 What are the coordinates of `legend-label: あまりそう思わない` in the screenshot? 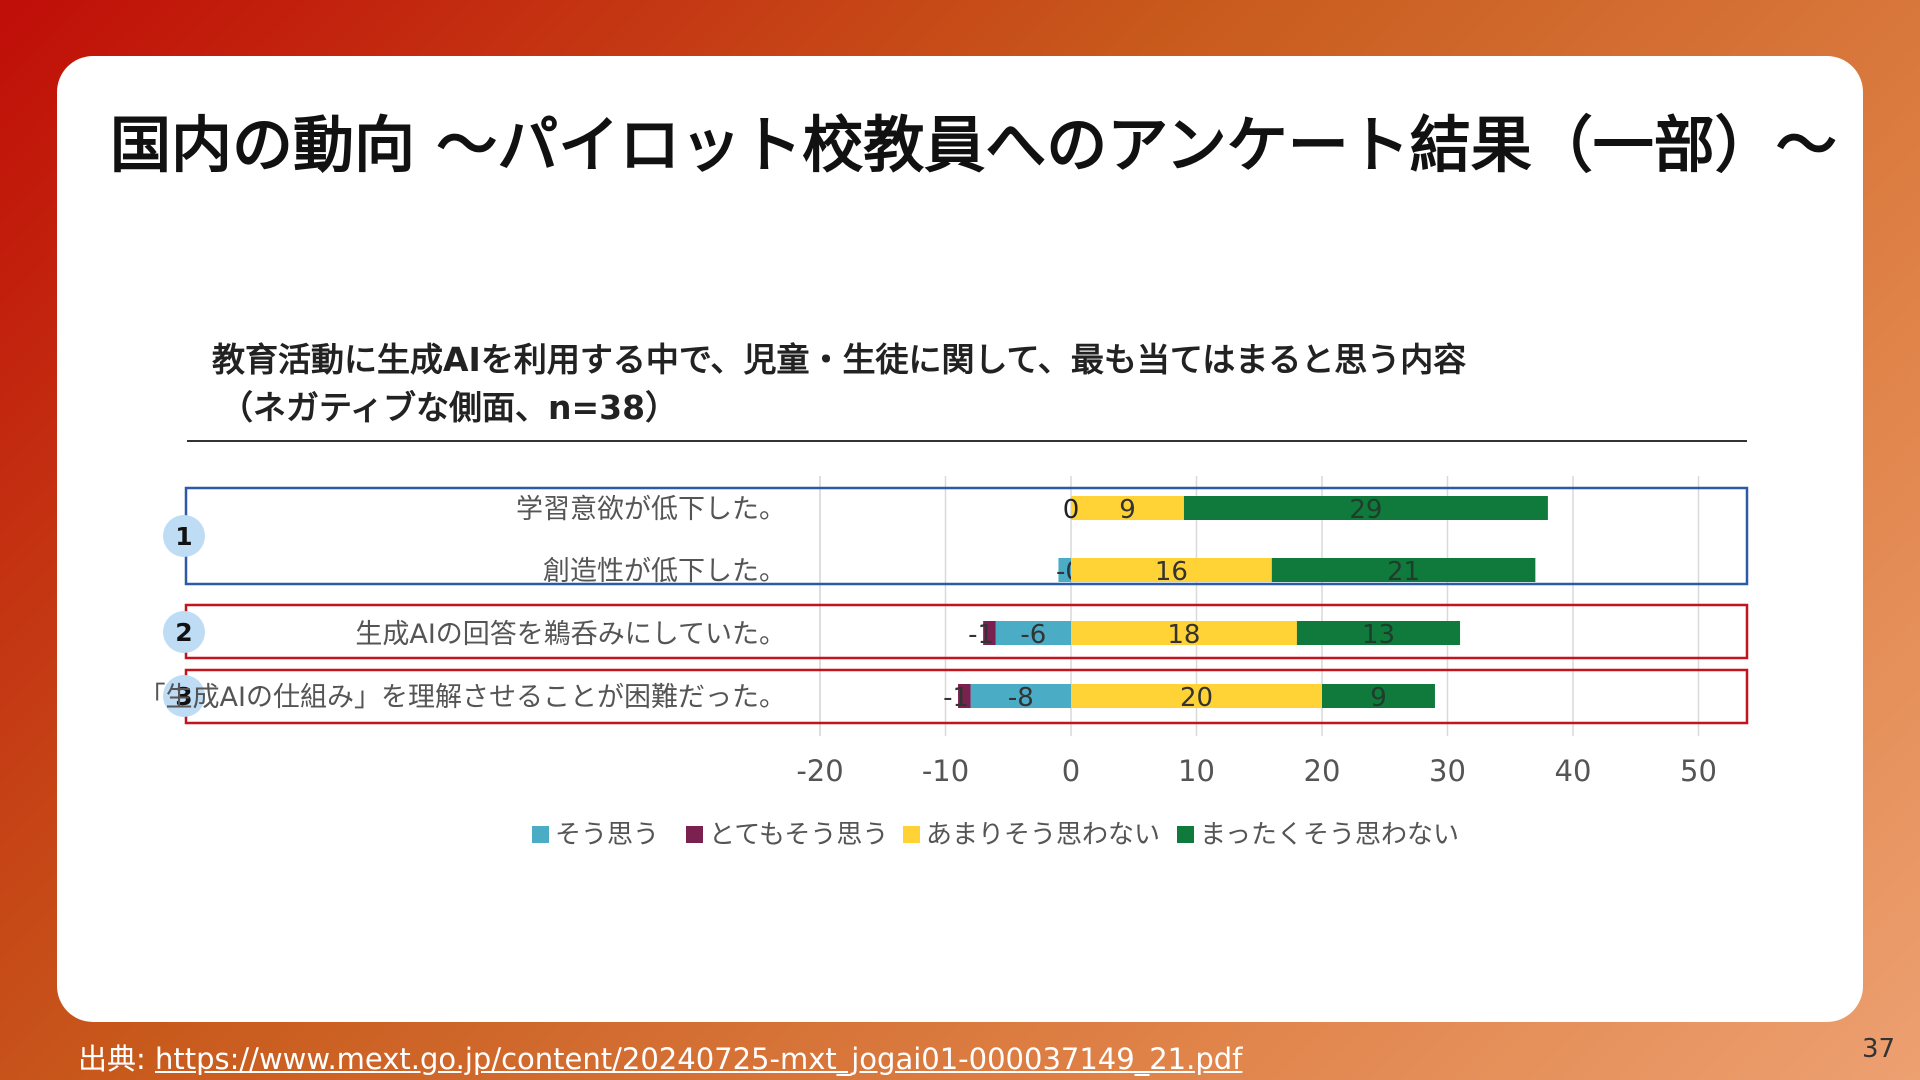 It's located at (1043, 835).